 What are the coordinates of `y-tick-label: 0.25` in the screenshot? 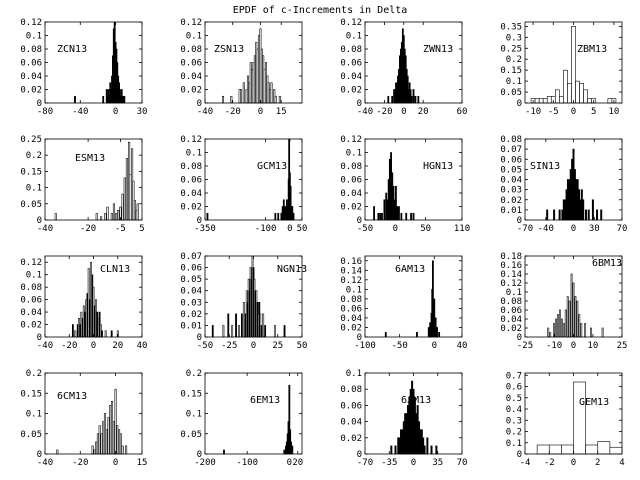 It's located at (31, 140).